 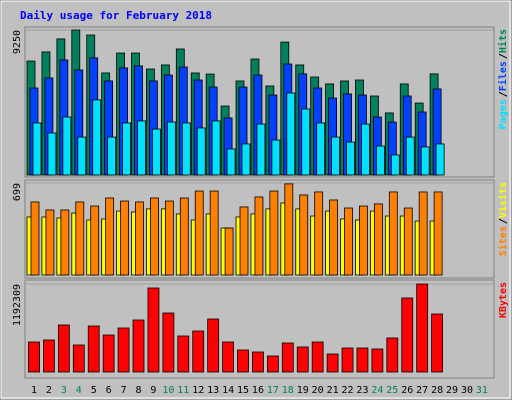 I want to click on legend-entry: Visits, so click(x=503, y=200).